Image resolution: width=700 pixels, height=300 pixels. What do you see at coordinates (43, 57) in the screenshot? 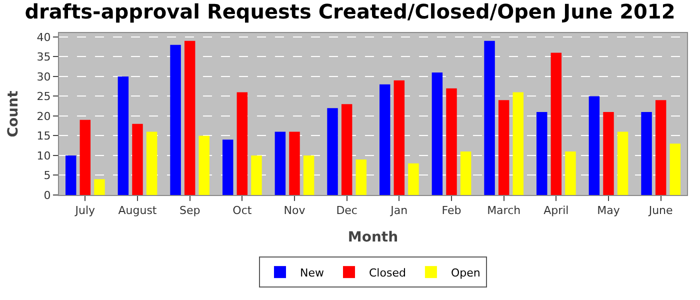
I see `y-tick-label: 35` at bounding box center [43, 57].